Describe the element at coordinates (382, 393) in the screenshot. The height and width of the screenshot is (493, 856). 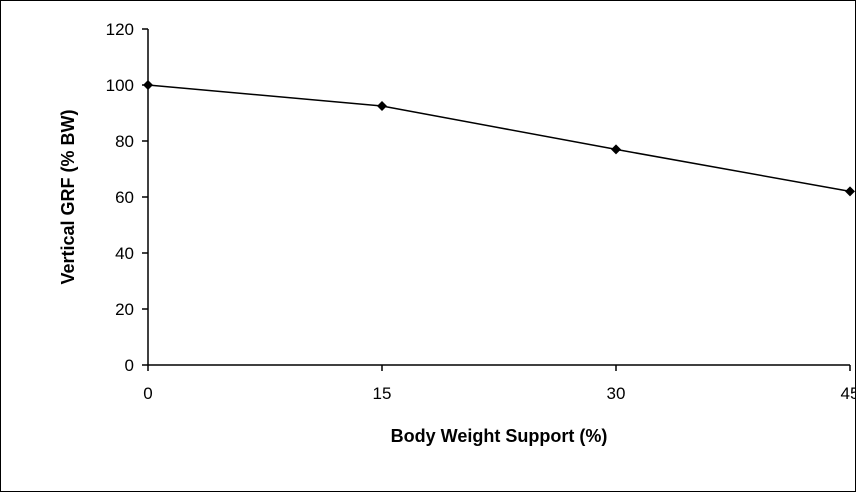
I see `x-tick-label: 15` at that location.